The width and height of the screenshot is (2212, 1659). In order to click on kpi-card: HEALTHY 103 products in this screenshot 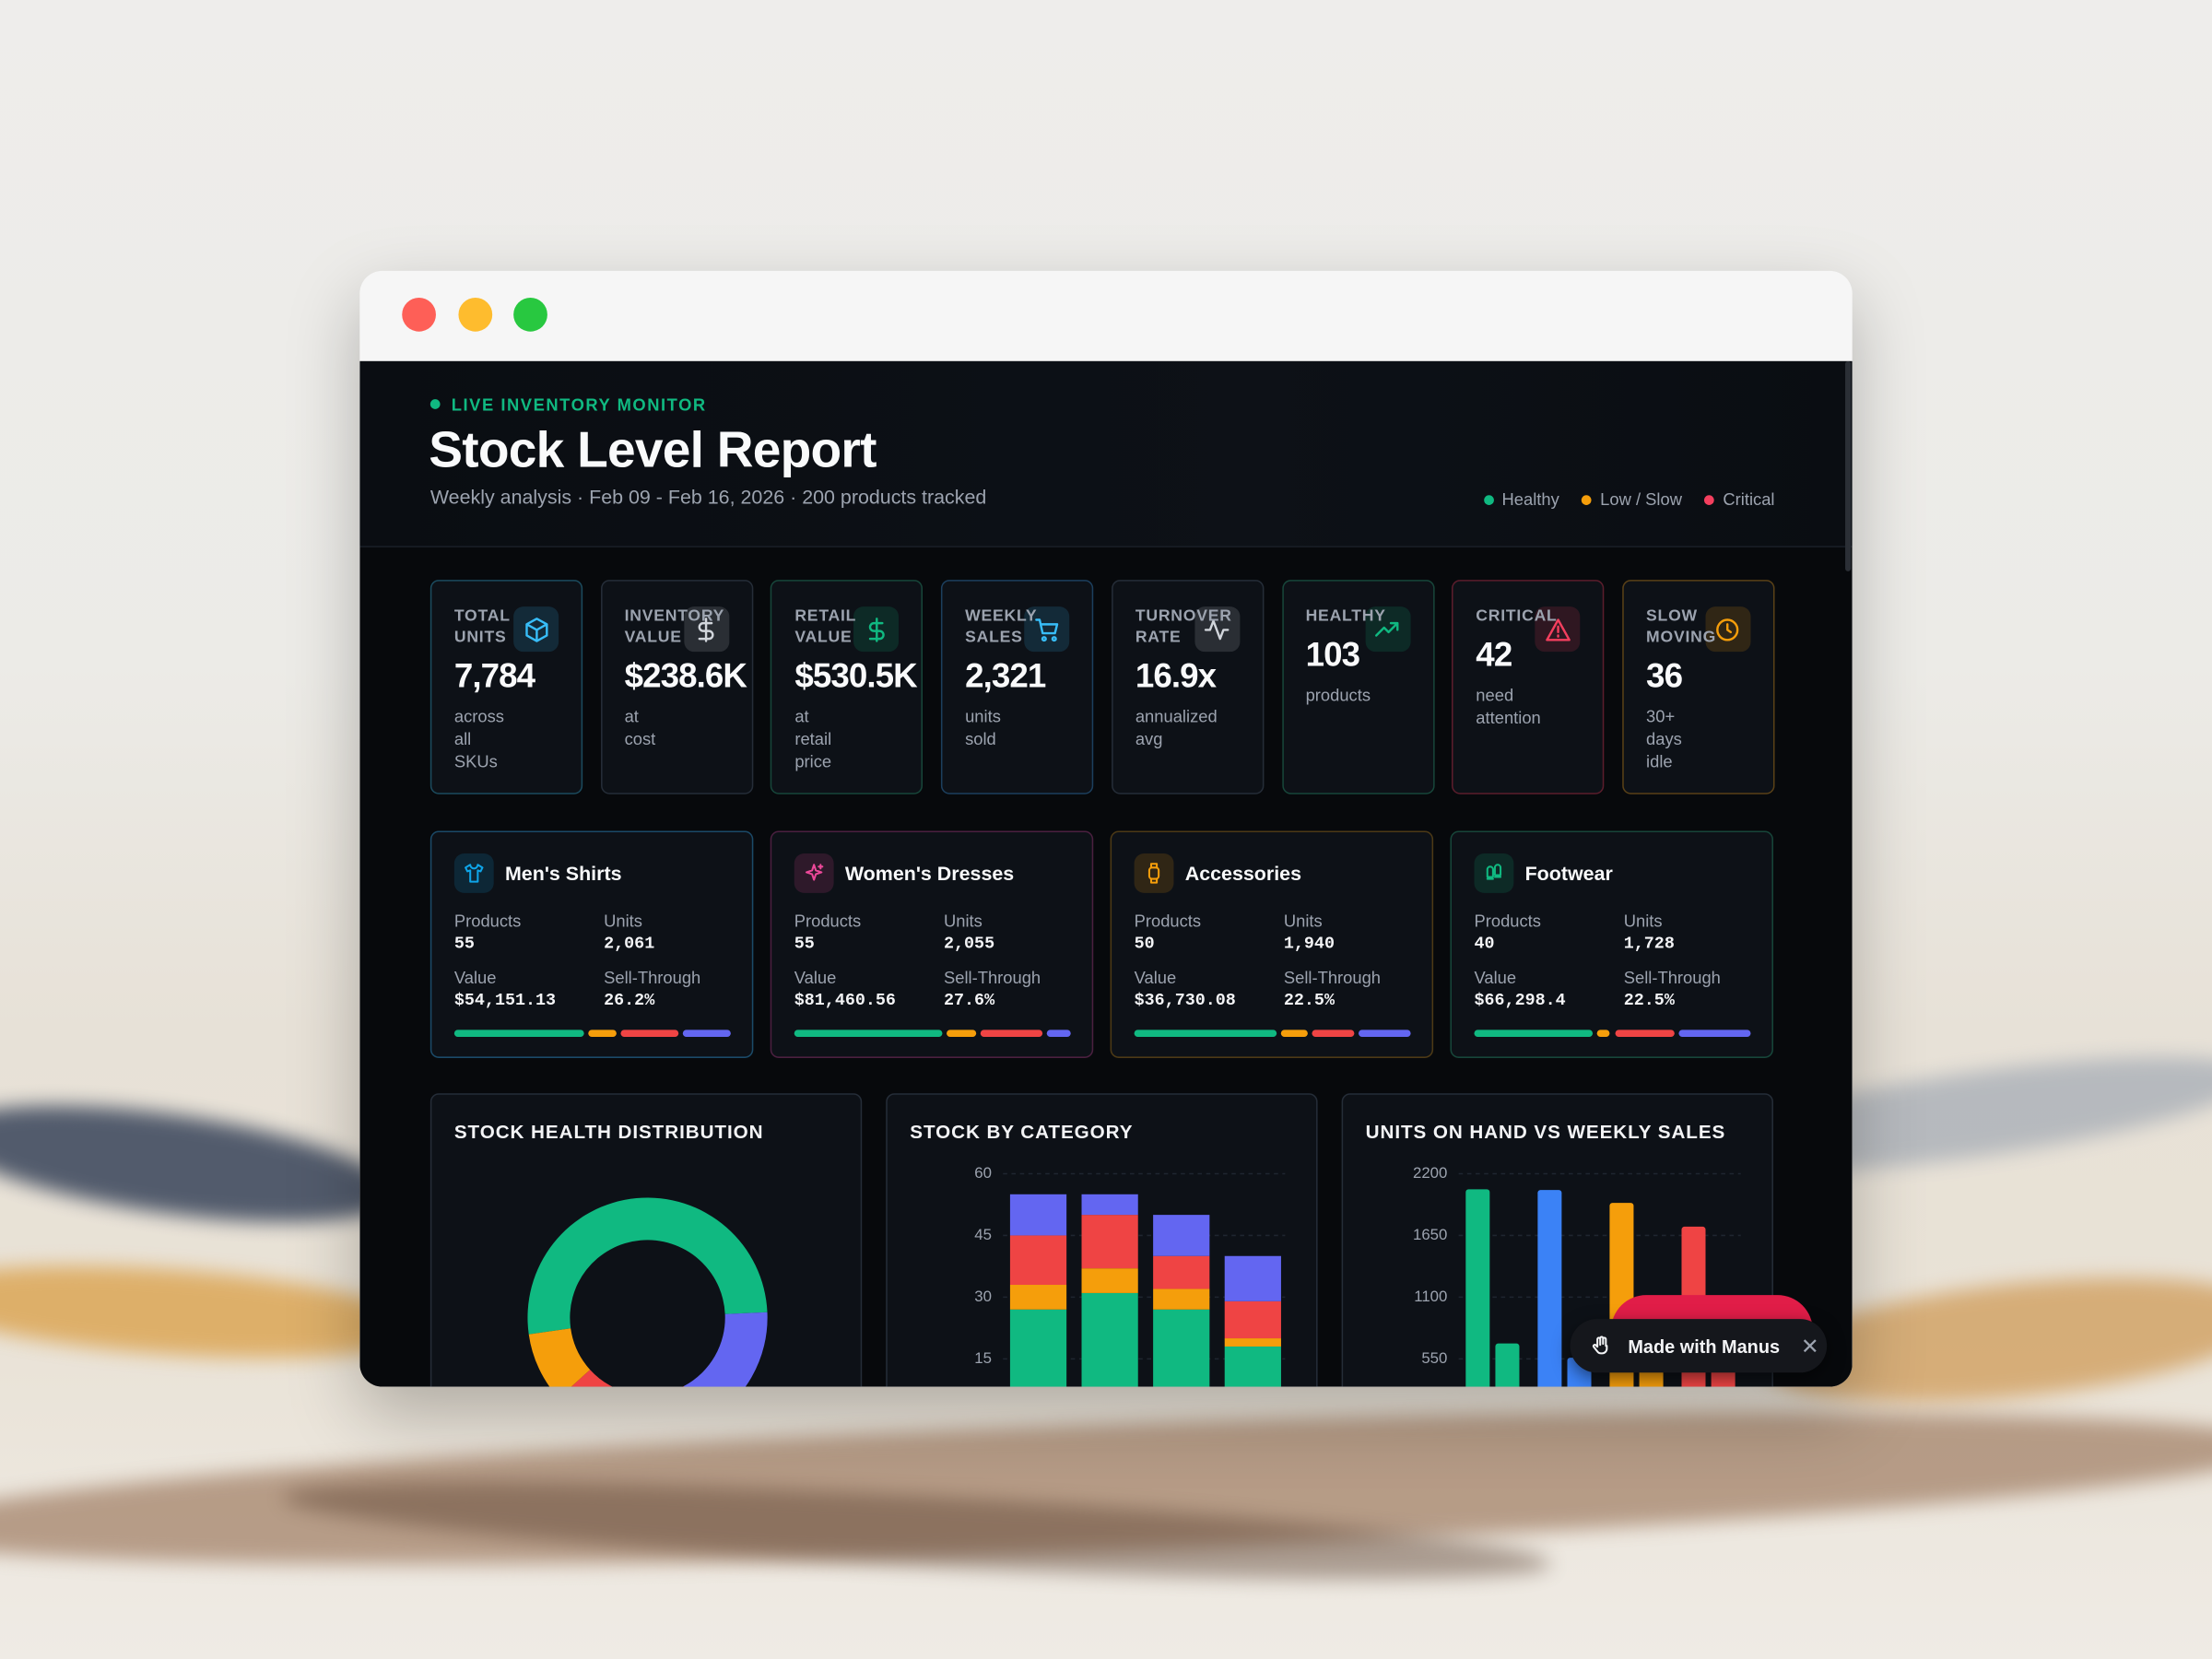, I will do `click(1357, 687)`.